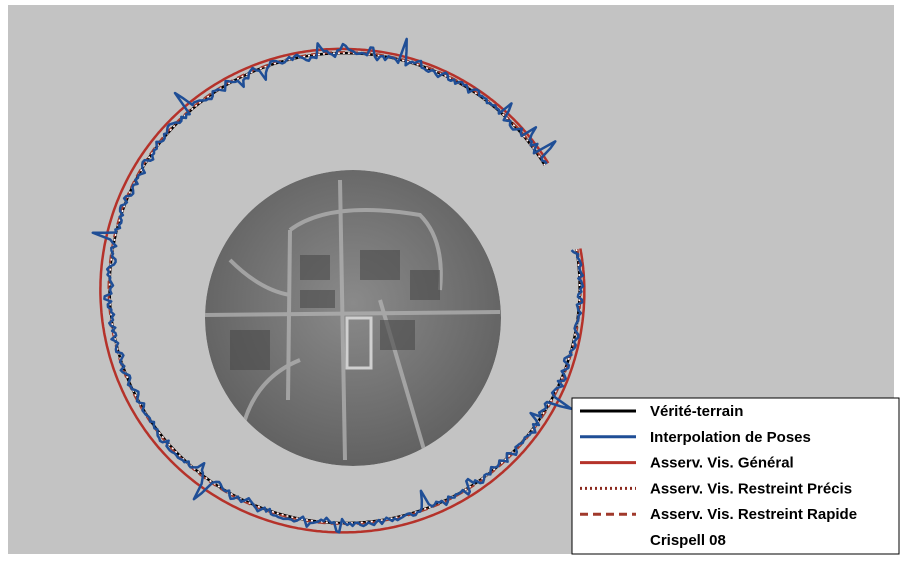 Image resolution: width=901 pixels, height=562 pixels. Describe the element at coordinates (688, 540) in the screenshot. I see `legend-label: Crispell 08` at that location.